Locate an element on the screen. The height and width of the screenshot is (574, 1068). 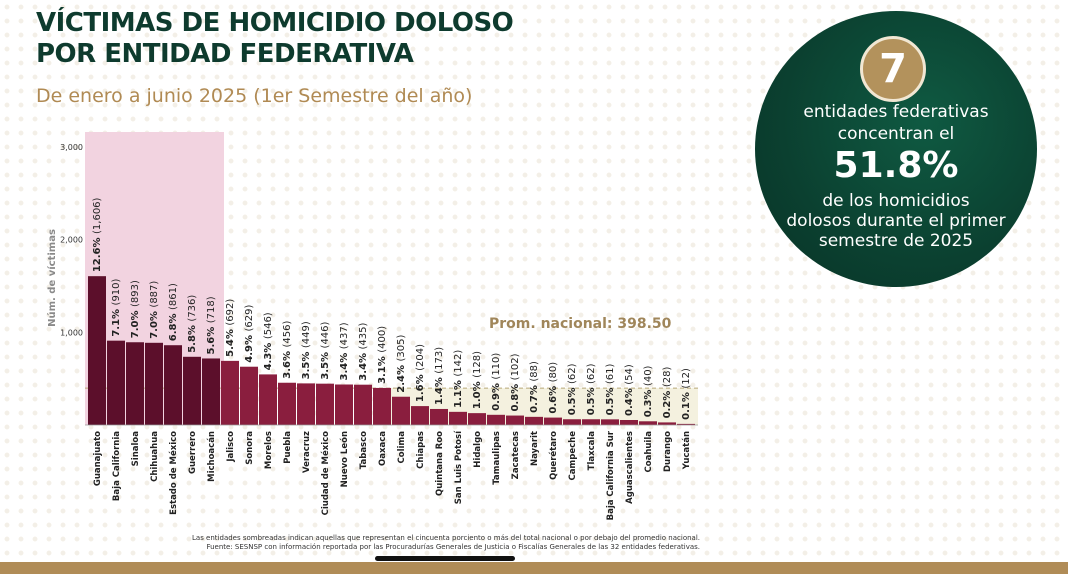
y-tick-label: 2,000 is located at coordinates (71, 240).